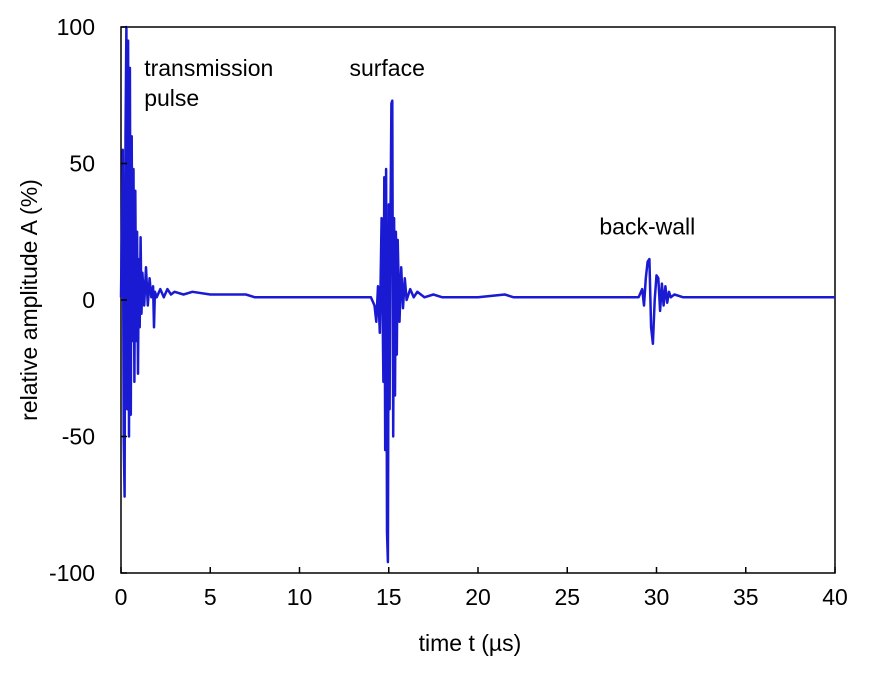 The width and height of the screenshot is (872, 676). I want to click on x-tick-label: 20, so click(478, 597).